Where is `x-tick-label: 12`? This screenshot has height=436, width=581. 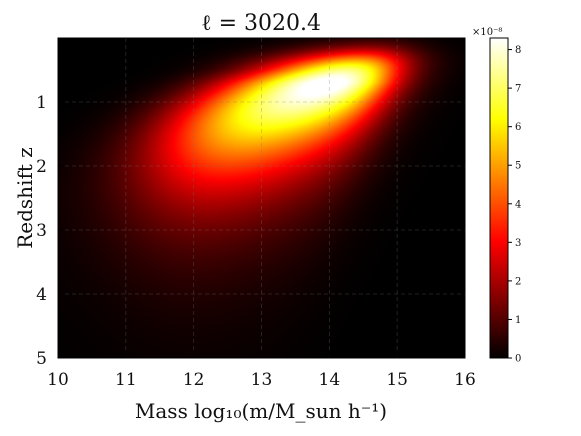 x-tick-label: 12 is located at coordinates (194, 380).